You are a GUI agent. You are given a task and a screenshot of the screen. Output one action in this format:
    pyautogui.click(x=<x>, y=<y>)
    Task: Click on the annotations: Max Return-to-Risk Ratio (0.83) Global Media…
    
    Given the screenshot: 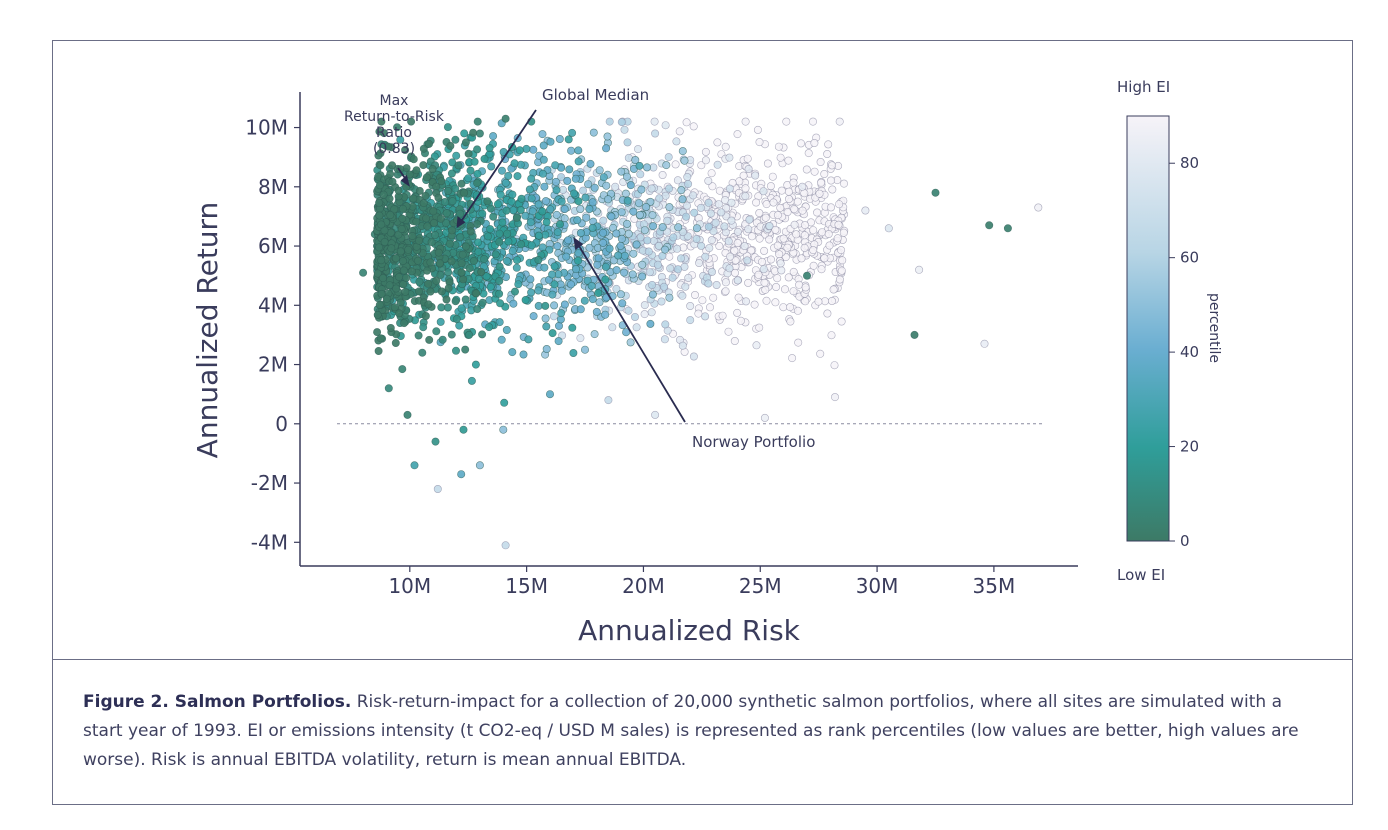 What is the action you would take?
    pyautogui.click(x=579, y=268)
    